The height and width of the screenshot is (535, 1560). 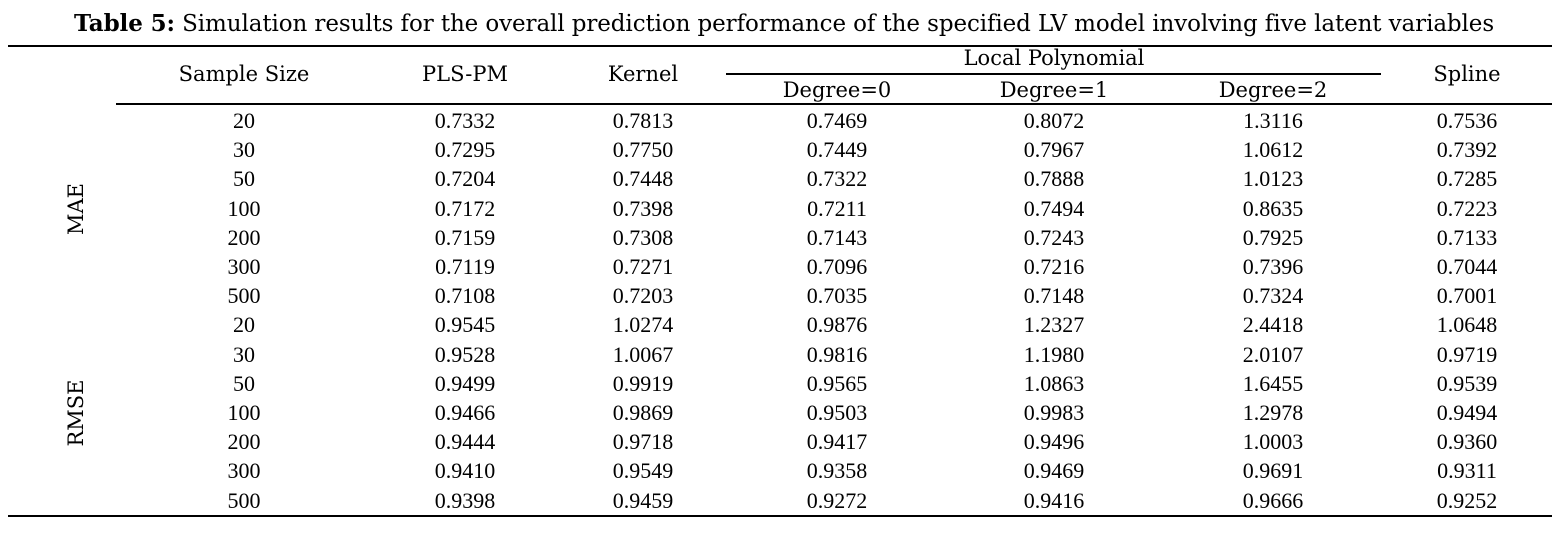 What do you see at coordinates (1054, 354) in the screenshot?
I see `cell-degree-1: 1.1980` at bounding box center [1054, 354].